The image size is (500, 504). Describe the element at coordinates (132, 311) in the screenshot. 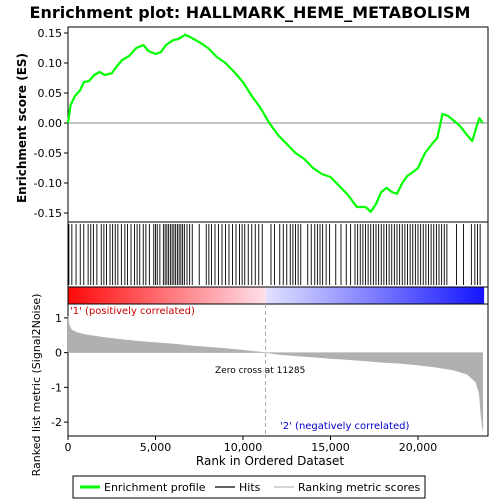

I see `positive-correlation-label: '1' (positively correlated)` at that location.